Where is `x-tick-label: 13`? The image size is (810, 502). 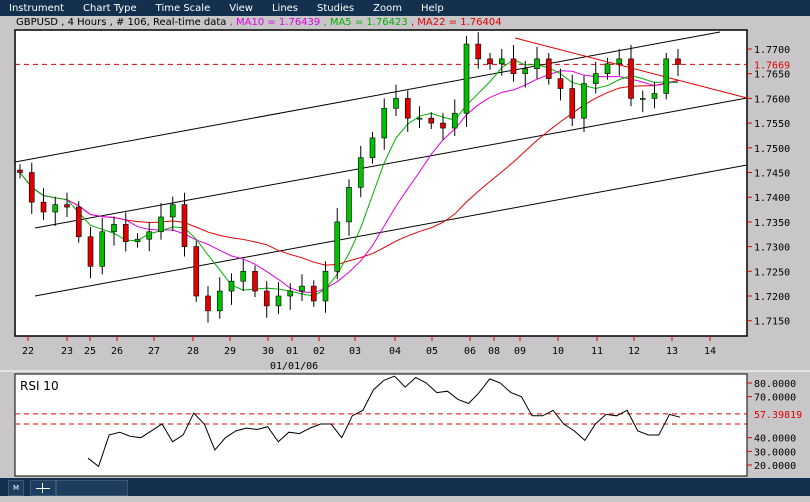
x-tick-label: 13 is located at coordinates (672, 351).